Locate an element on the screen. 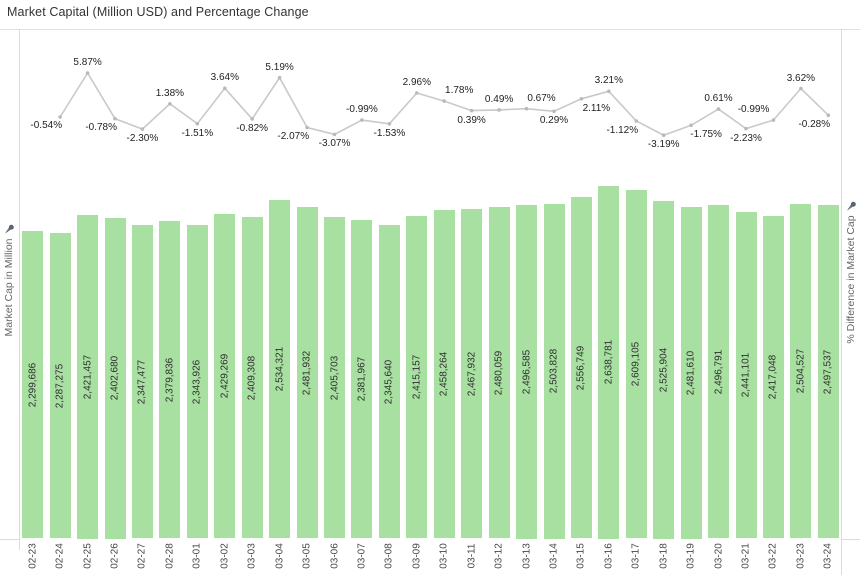  bar-value-label: 2,497,537 is located at coordinates (828, 371).